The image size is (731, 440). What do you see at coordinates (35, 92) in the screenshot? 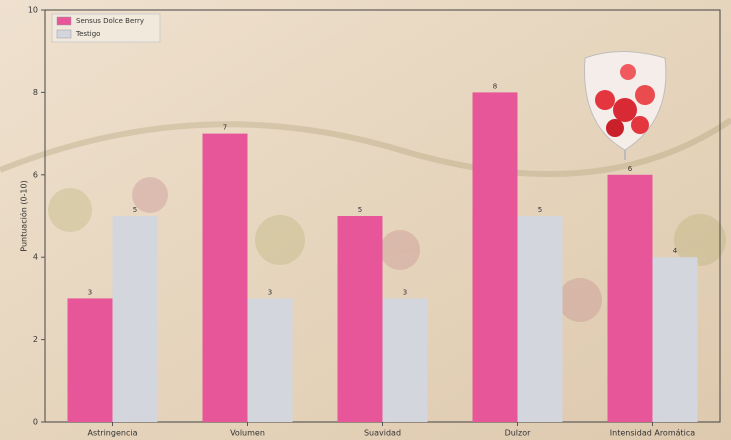
I see `y-tick-label: 8` at bounding box center [35, 92].